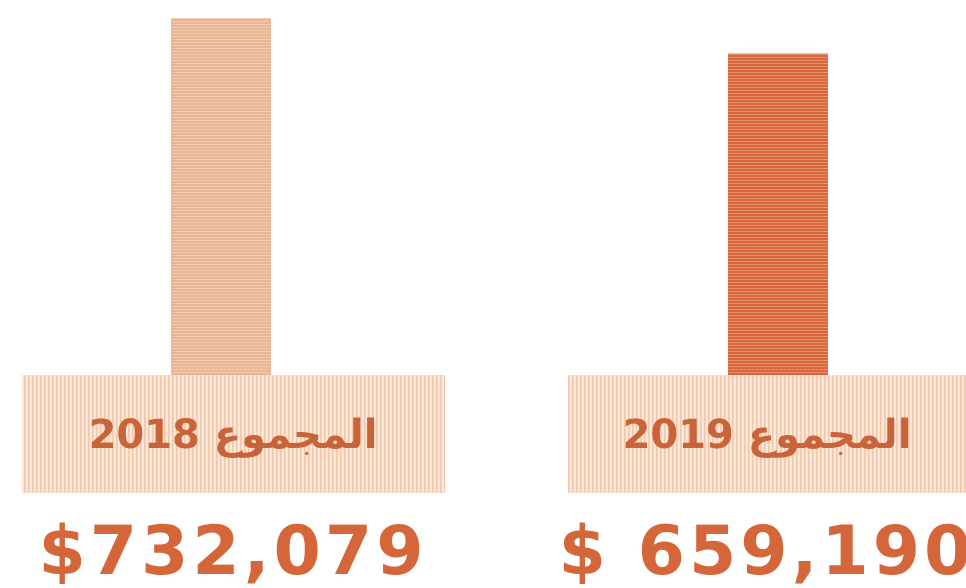 The width and height of the screenshot is (966, 588). What do you see at coordinates (762, 550) in the screenshot?
I see `value-label: $ 659,190` at bounding box center [762, 550].